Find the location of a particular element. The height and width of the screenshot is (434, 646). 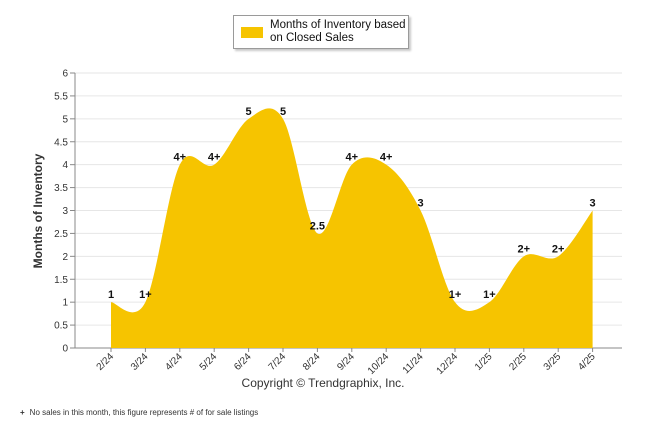

copyright-text: Copyright © Trendgraphix, Inc. is located at coordinates (323, 383).